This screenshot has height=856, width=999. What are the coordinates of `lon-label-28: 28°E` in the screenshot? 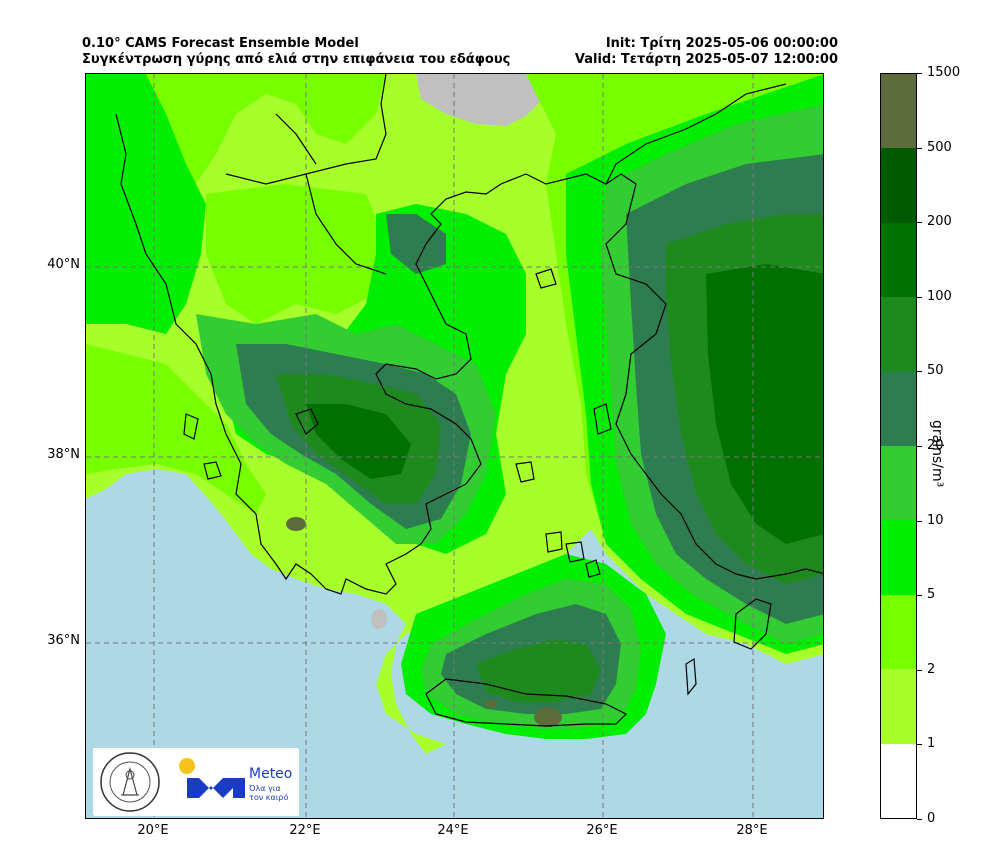 It's located at (752, 830).